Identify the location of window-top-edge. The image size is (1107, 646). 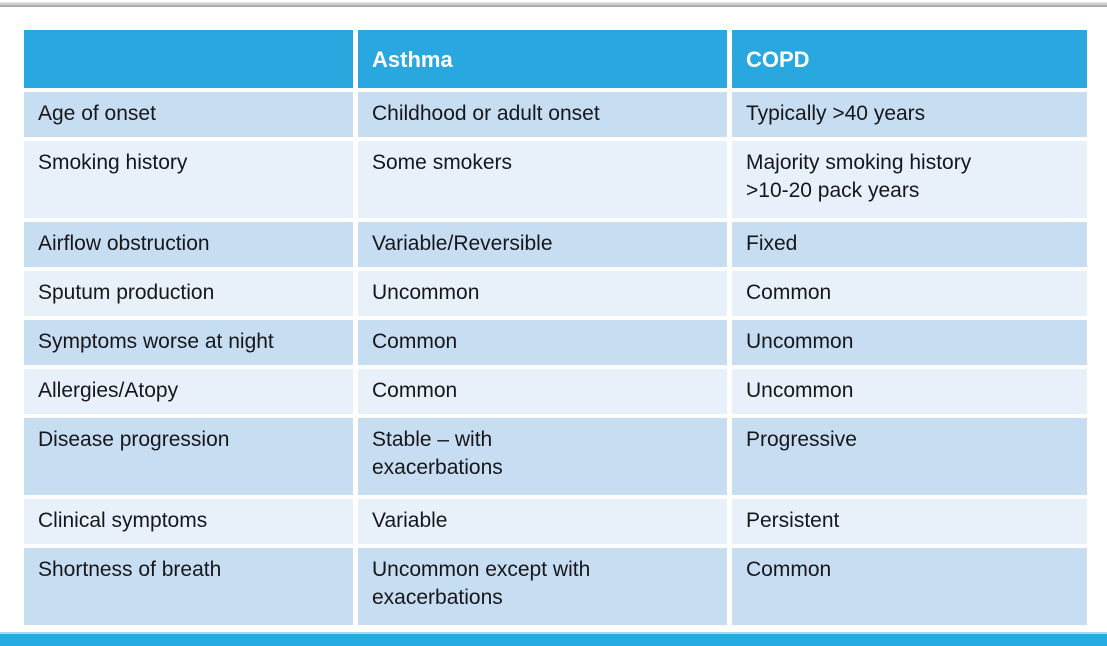
(553, 4).